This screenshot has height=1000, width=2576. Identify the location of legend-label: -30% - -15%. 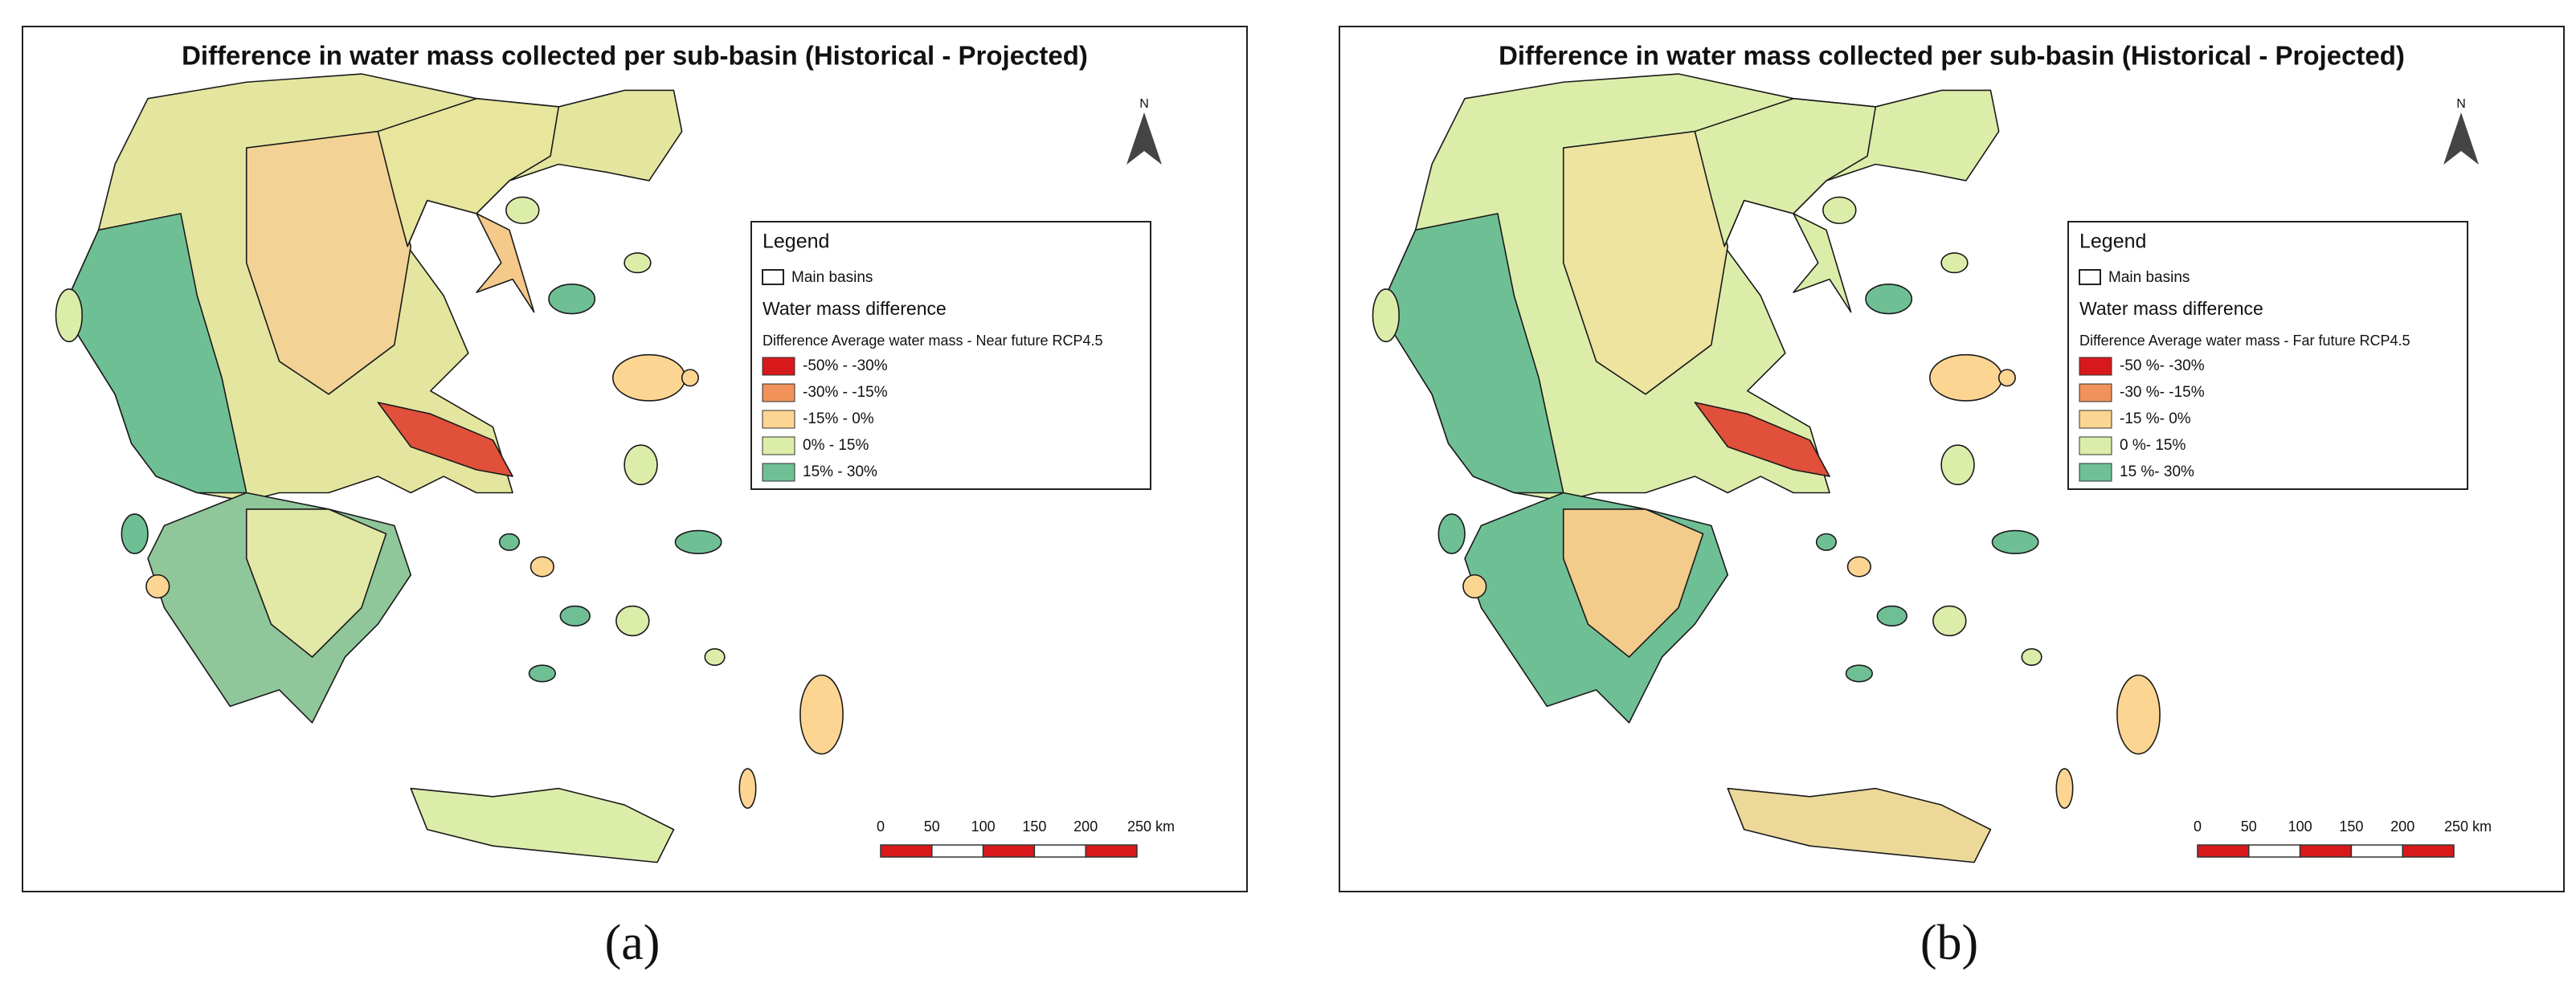
(846, 392).